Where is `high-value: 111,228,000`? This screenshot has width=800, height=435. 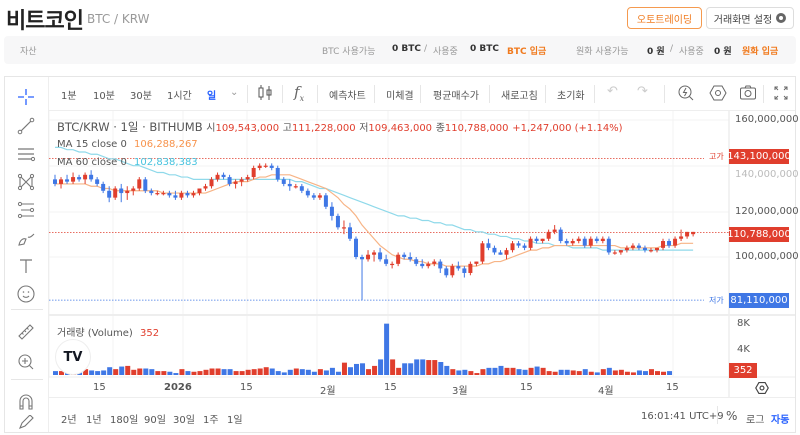 high-value: 111,228,000 is located at coordinates (323, 128).